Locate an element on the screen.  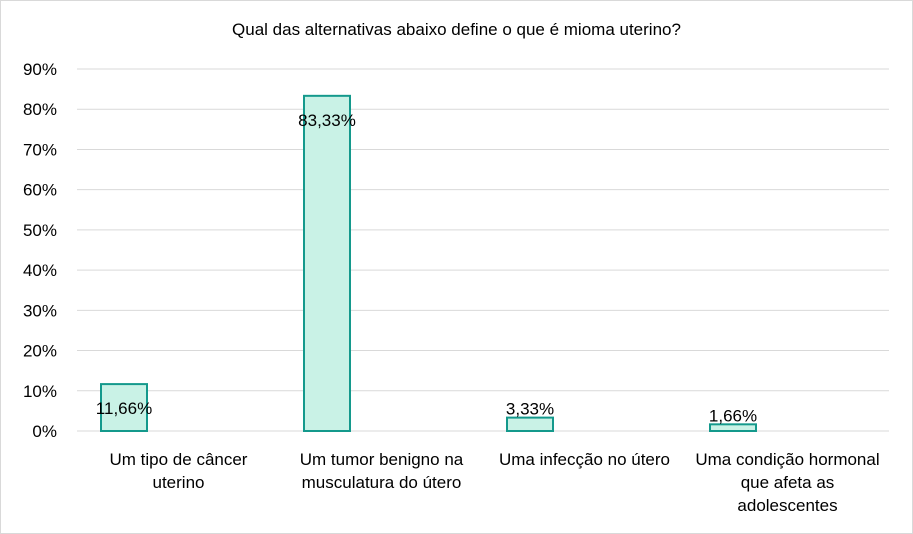
x-category-label: Uma infecção no útero is located at coordinates (584, 459).